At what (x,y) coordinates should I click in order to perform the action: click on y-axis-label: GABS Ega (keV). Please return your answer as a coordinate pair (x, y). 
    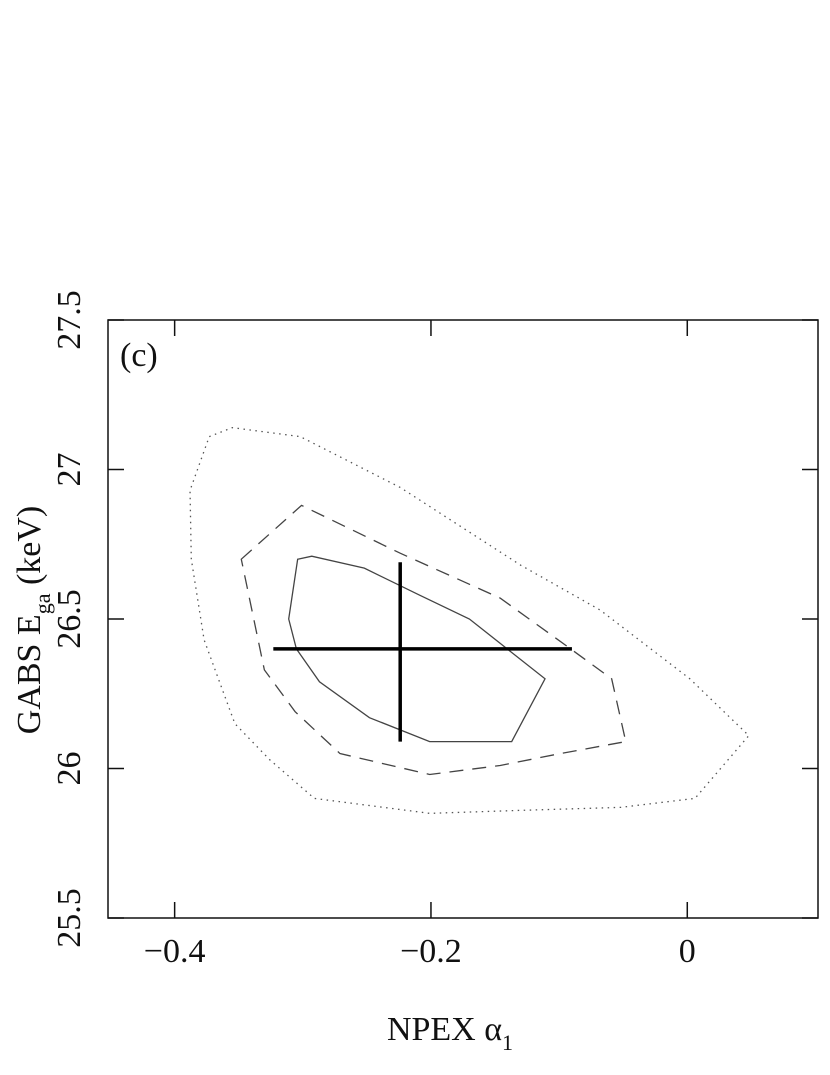
    Looking at the image, I should click on (33, 620).